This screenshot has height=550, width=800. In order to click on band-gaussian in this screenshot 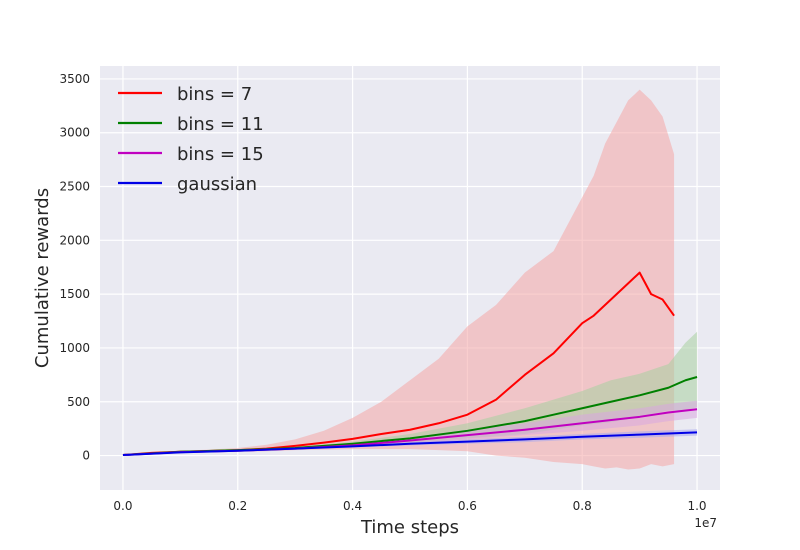, I will do `click(410, 442)`.